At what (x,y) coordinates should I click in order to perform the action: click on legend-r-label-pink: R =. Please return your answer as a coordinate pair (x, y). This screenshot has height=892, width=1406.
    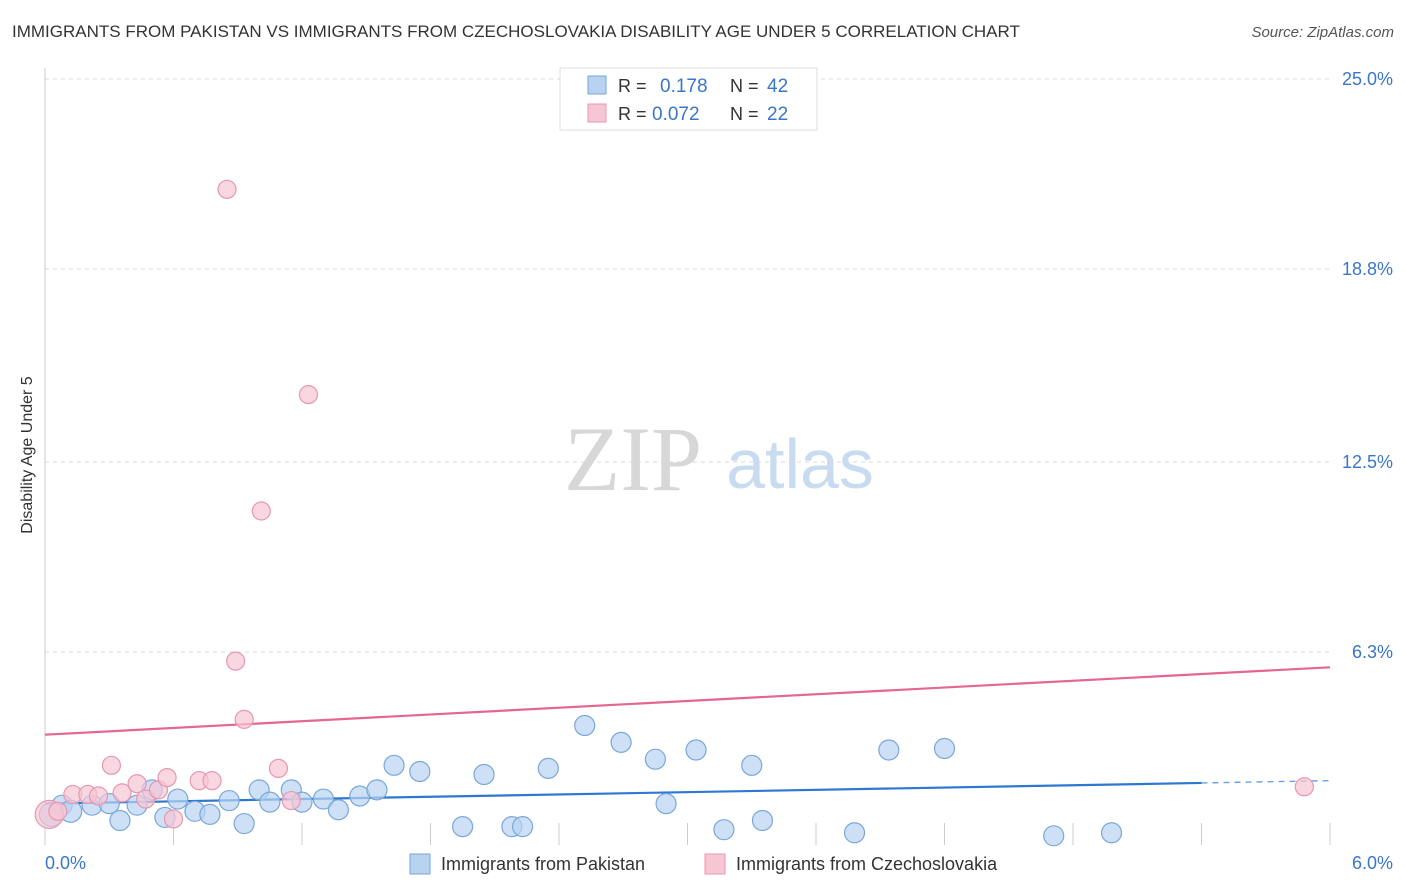
    Looking at the image, I should click on (632, 114).